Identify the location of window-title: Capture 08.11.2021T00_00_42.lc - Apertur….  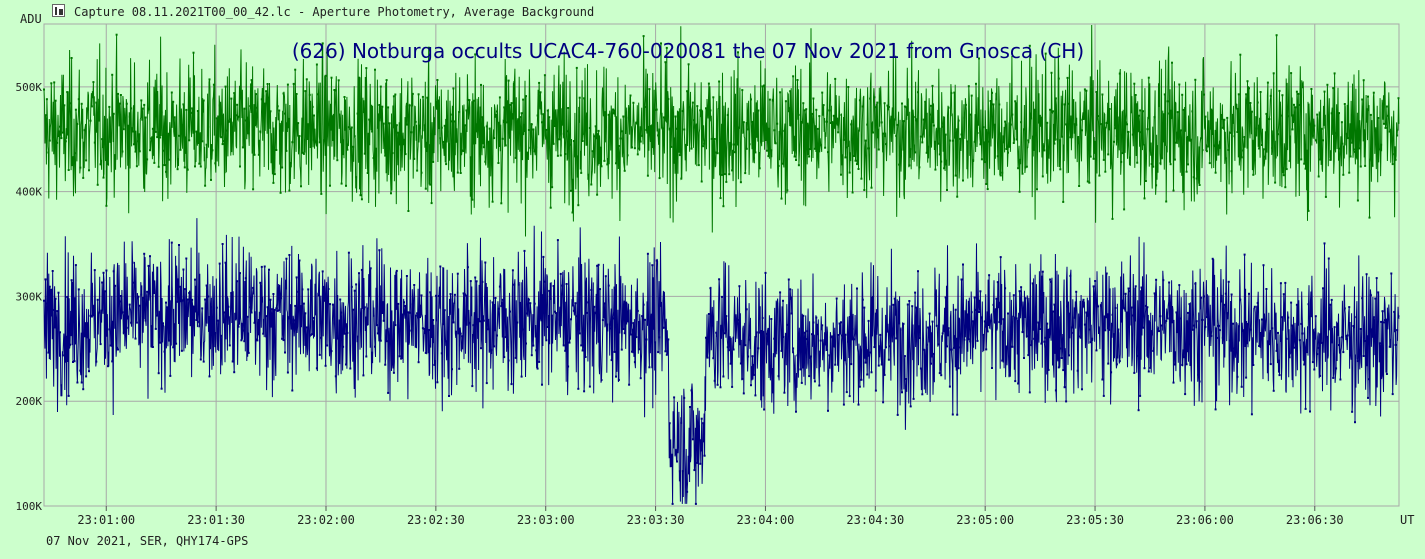
(334, 12).